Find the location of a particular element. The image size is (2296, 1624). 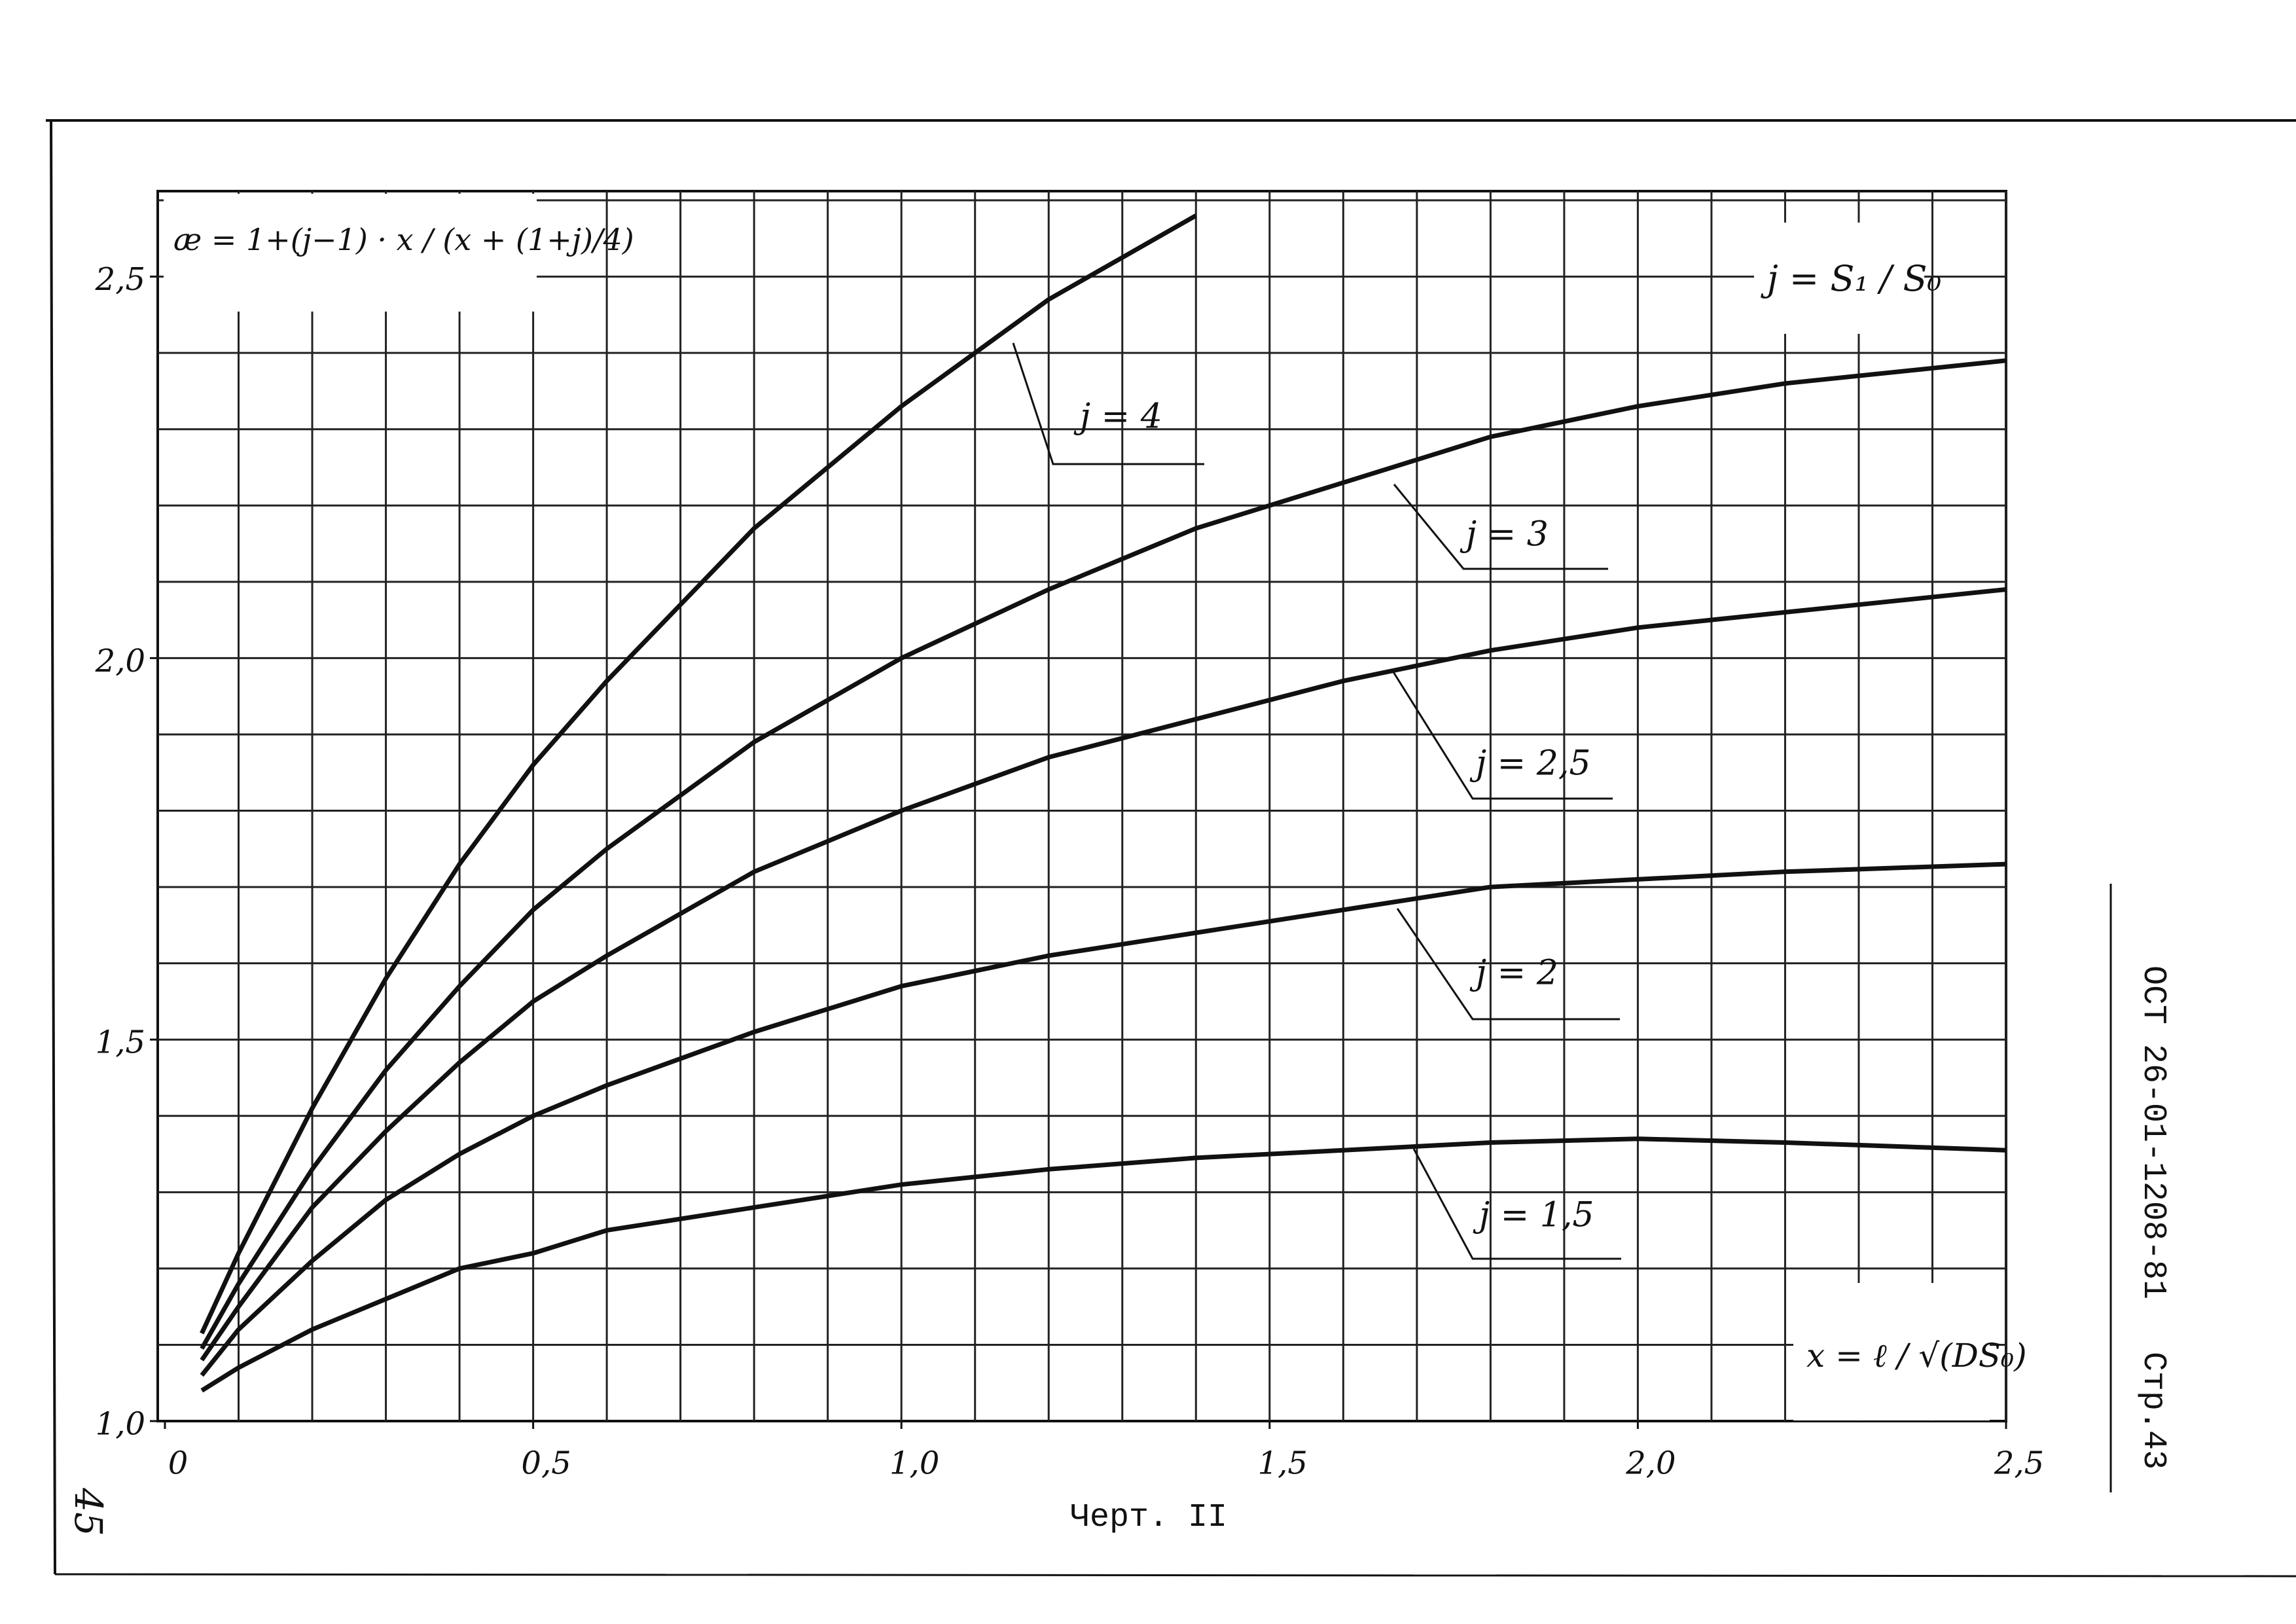

j-def-box is located at coordinates (1839, 278).